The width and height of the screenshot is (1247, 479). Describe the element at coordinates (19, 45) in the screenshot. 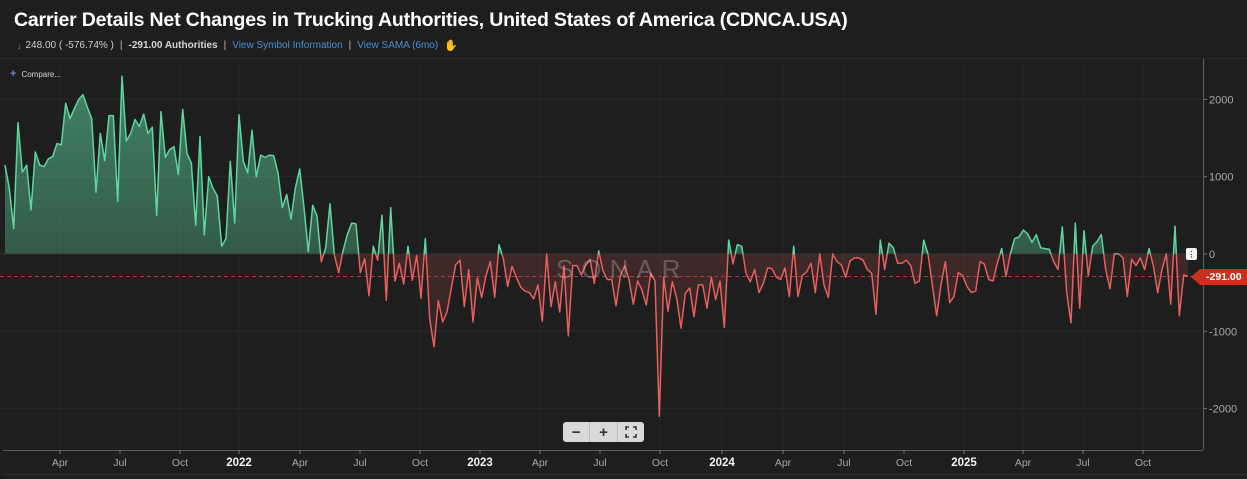

I see `down-arrow-icon: ↓` at that location.